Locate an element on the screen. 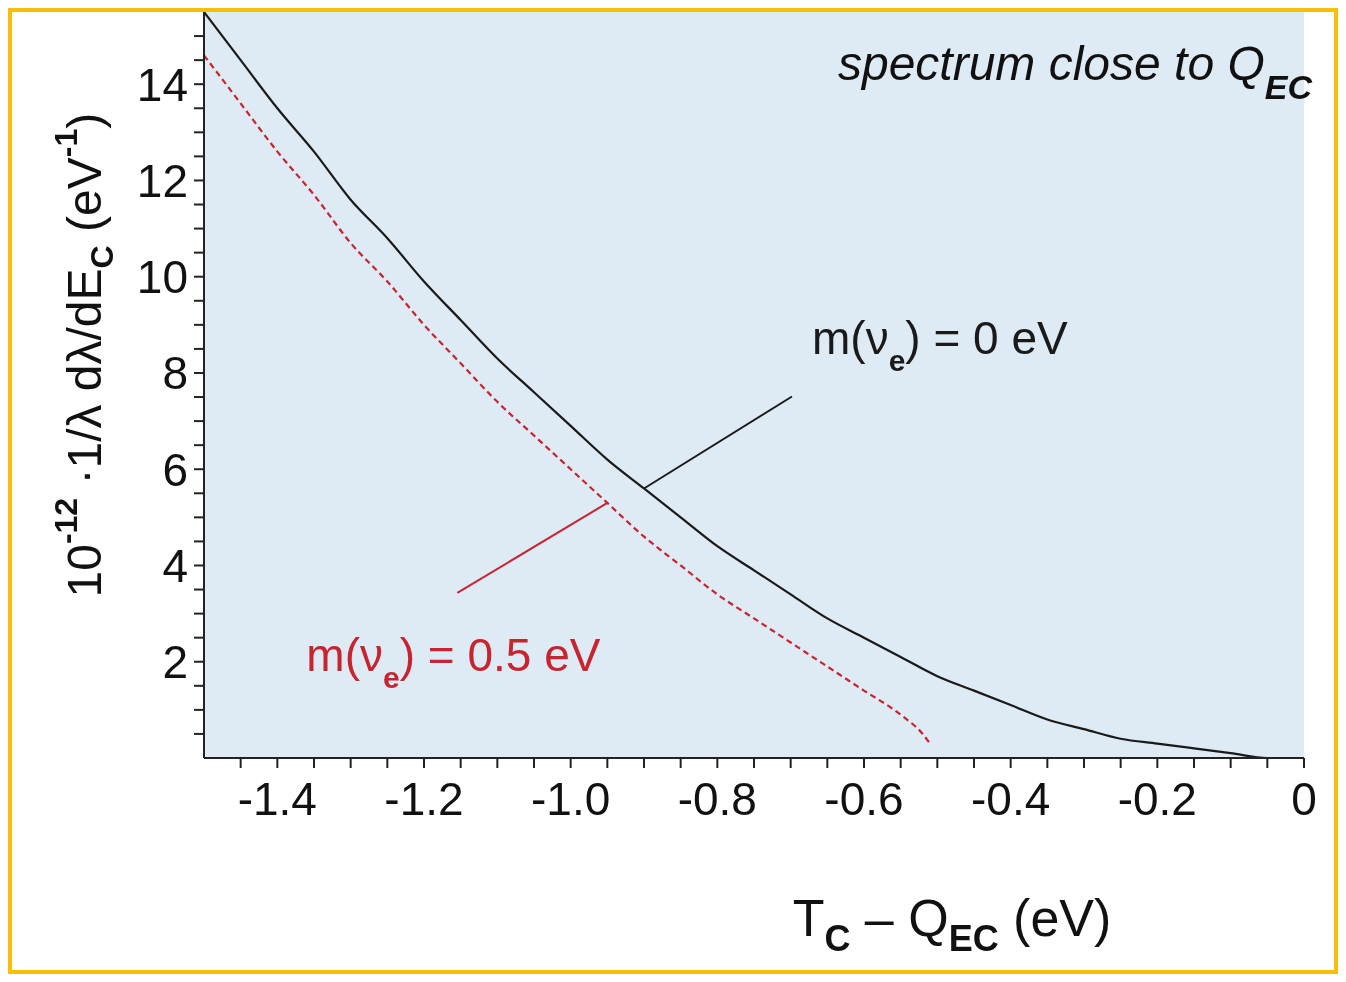  x-tick-label: -0.8 is located at coordinates (717, 798).